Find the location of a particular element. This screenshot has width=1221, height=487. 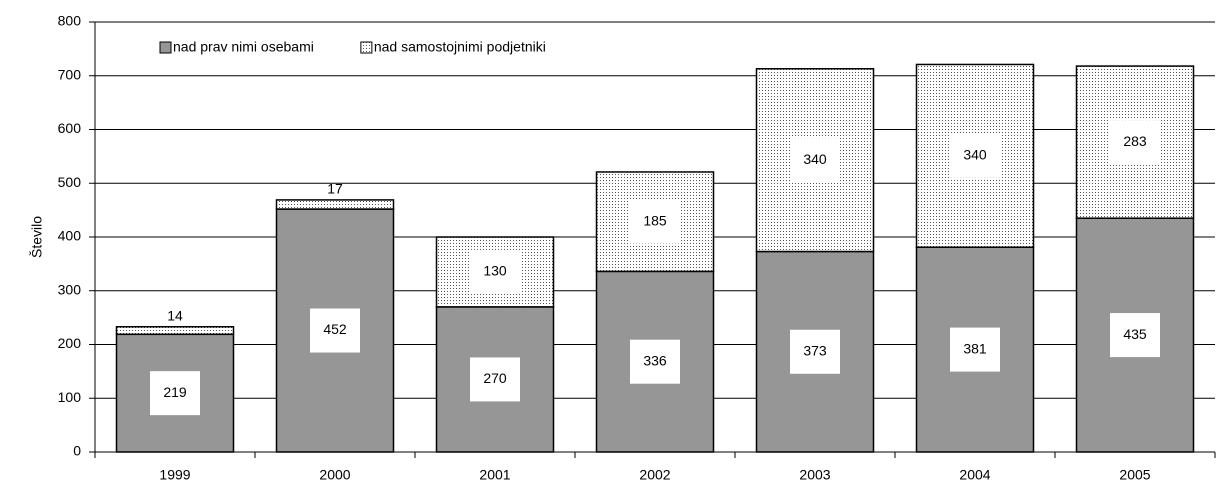

y-tick-label: 0 is located at coordinates (77, 451).